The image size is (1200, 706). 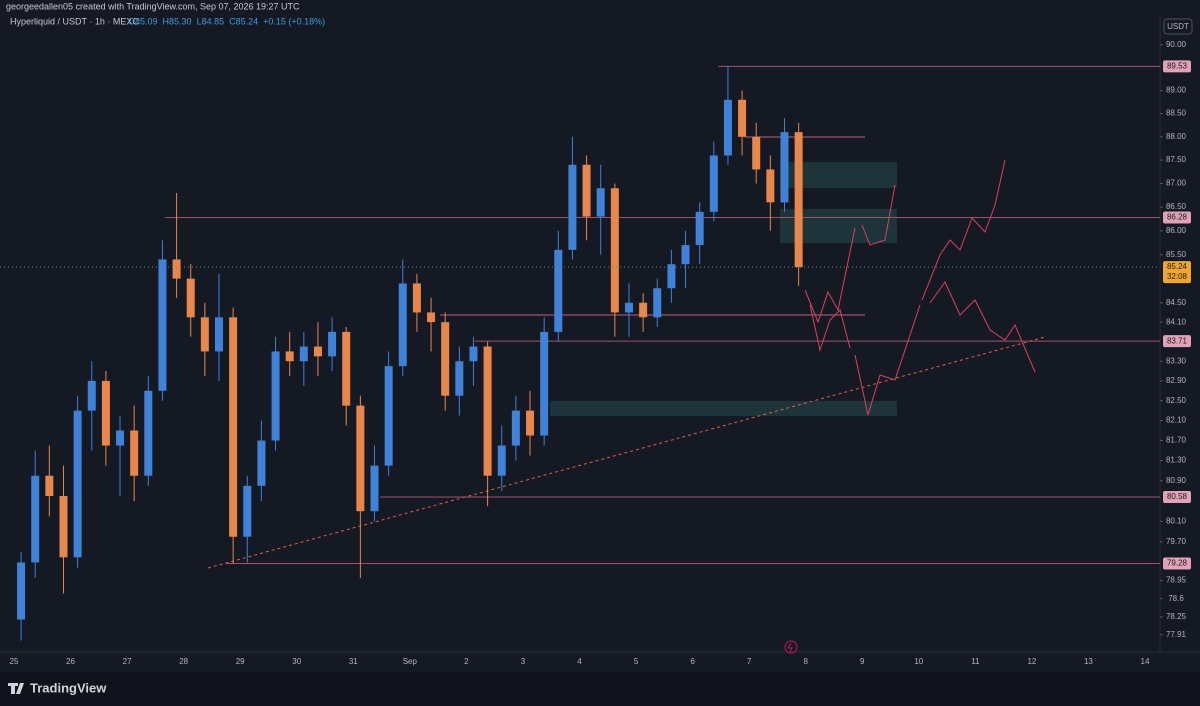 What do you see at coordinates (1177, 65) in the screenshot?
I see `price-level-label: 89.53` at bounding box center [1177, 65].